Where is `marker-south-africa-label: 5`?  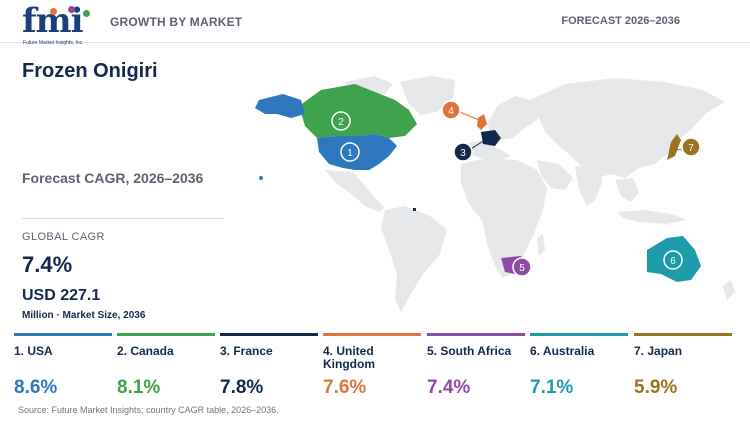
marker-south-africa-label: 5 is located at coordinates (522, 268).